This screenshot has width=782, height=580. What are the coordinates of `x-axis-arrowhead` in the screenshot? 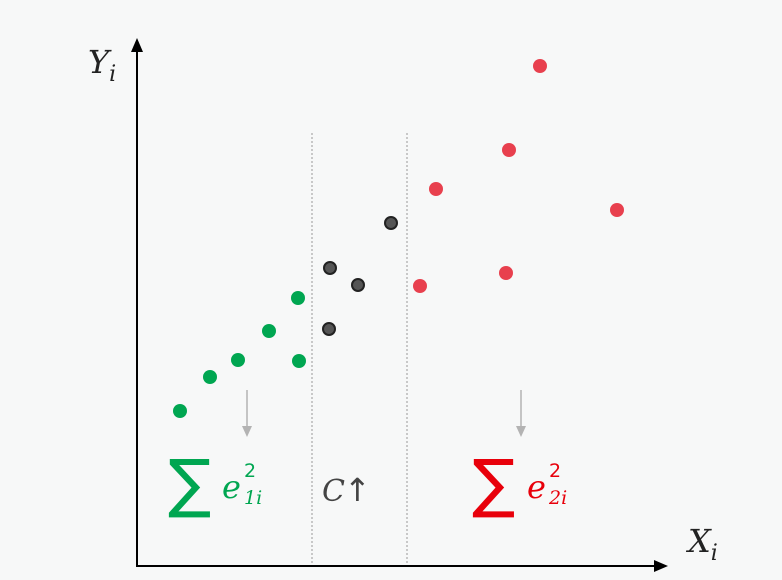 It's located at (661, 566).